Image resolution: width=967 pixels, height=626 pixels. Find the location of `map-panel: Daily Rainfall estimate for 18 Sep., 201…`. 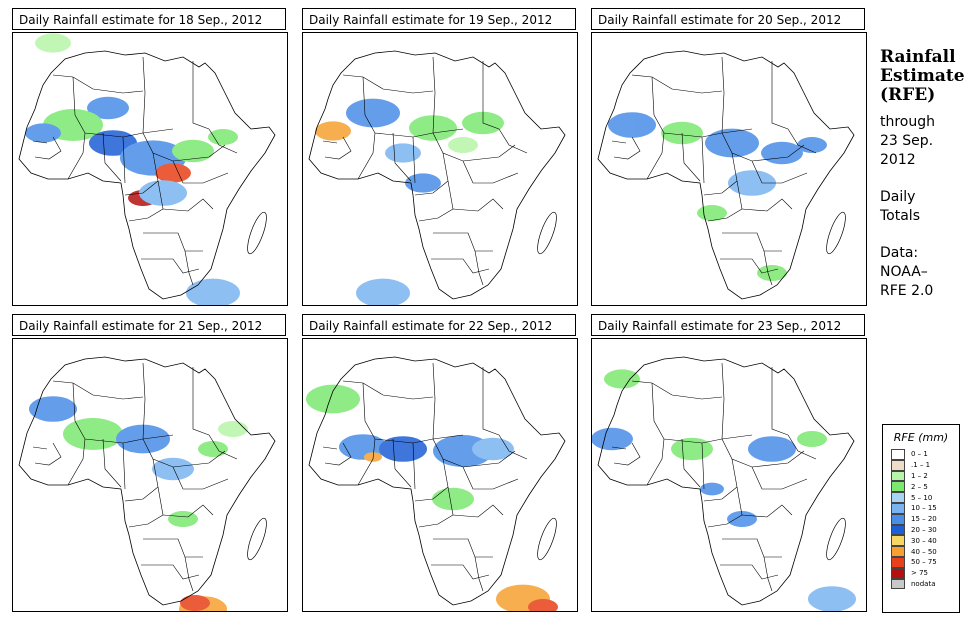

map-panel: Daily Rainfall estimate for 18 Sep., 201… is located at coordinates (150, 157).